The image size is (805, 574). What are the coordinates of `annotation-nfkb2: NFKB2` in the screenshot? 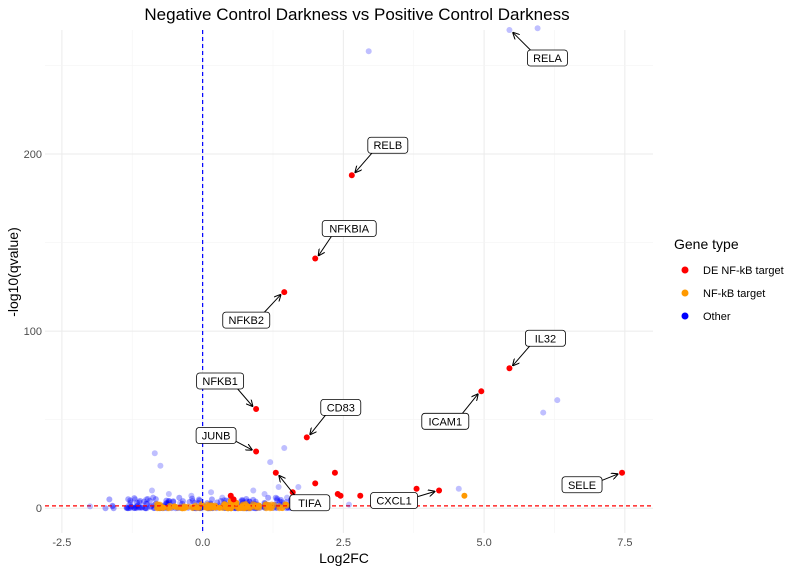 It's located at (251, 312).